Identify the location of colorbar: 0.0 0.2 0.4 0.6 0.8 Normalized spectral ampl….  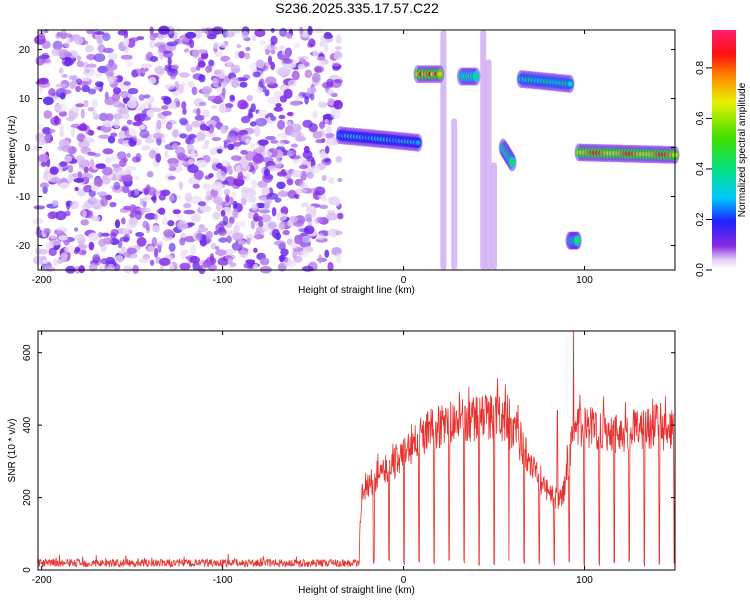
(721, 153).